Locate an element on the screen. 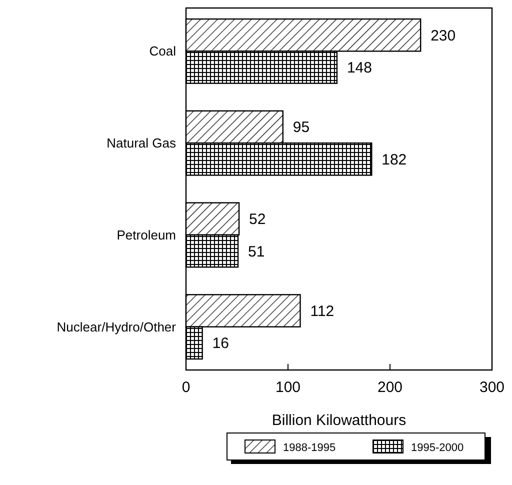 This screenshot has width=512, height=485. data-label: 51 is located at coordinates (256, 251).